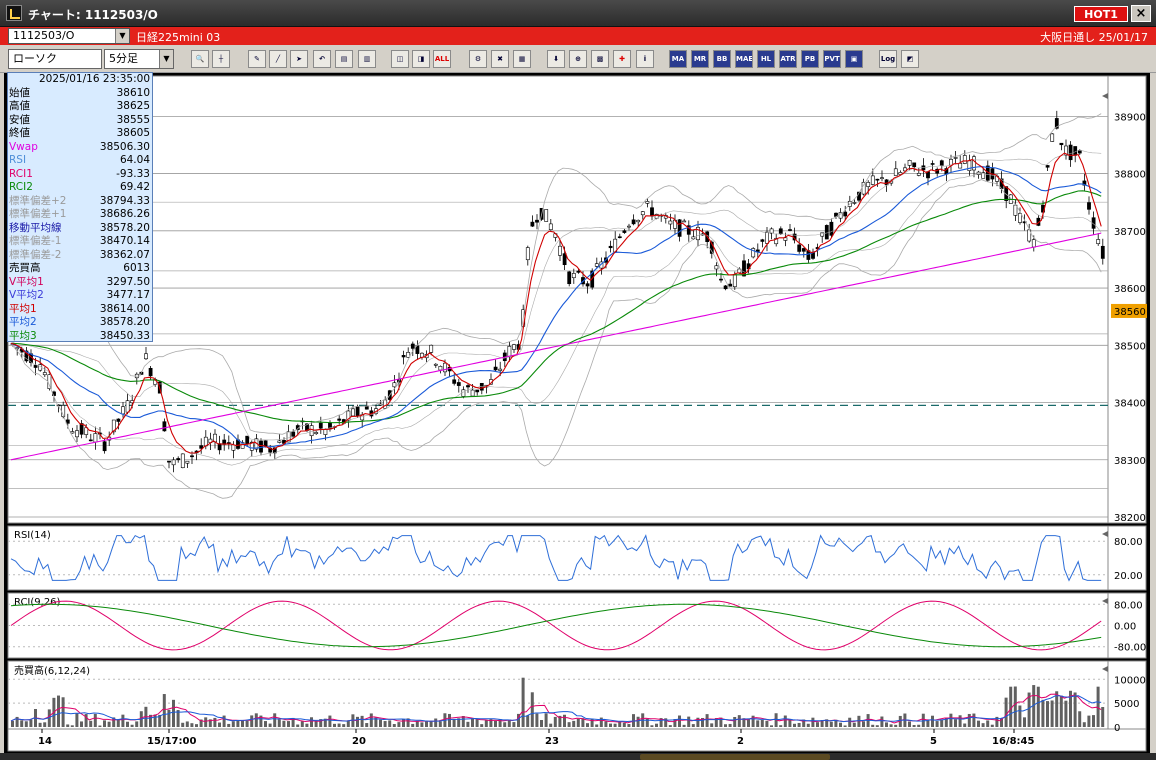  Describe the element at coordinates (500, 59) in the screenshot. I see `wrench-icon: ✖` at that location.